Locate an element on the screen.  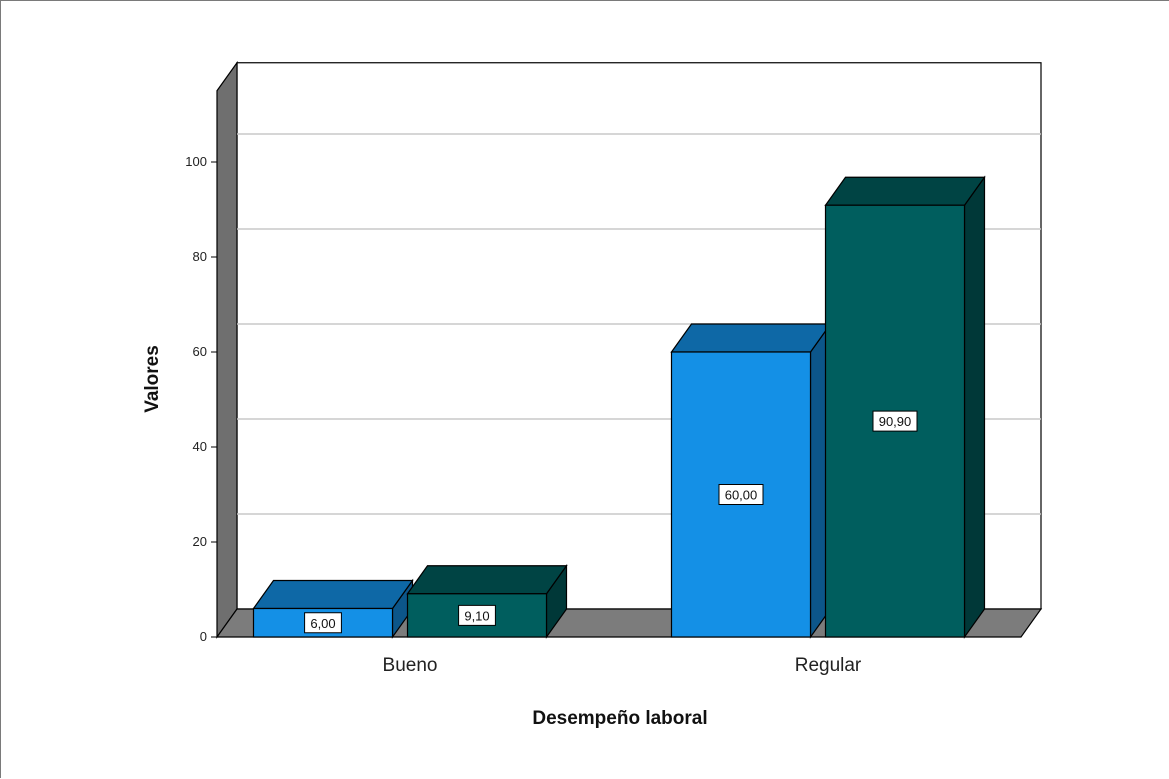
x-axis-title: Desempeño laboral is located at coordinates (619, 718).